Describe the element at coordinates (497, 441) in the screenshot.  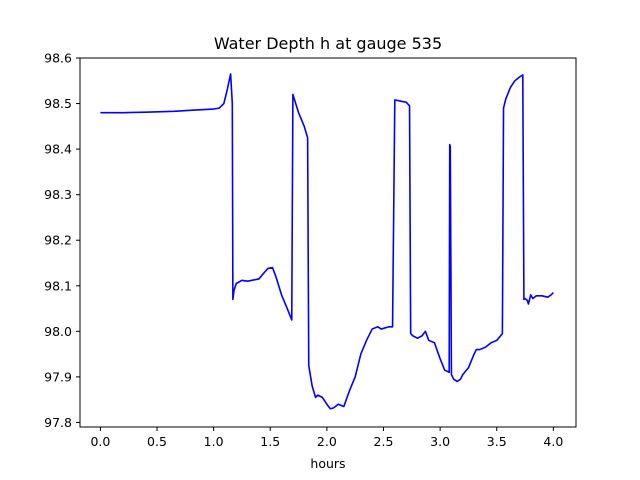
I see `x-tick-label: 3.5` at that location.